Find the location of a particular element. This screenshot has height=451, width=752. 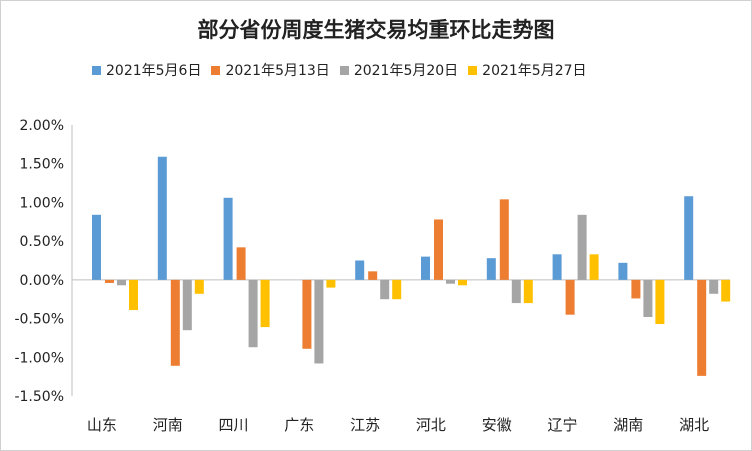

y-tick-label: 1.50% is located at coordinates (42, 165).